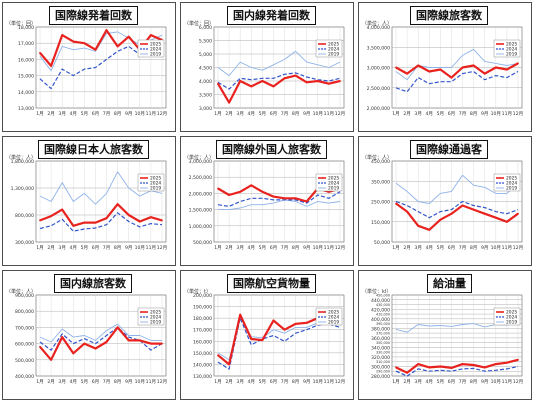 The height and width of the screenshot is (401, 536). I want to click on y-tick-label: 290,000, so click(383, 372).